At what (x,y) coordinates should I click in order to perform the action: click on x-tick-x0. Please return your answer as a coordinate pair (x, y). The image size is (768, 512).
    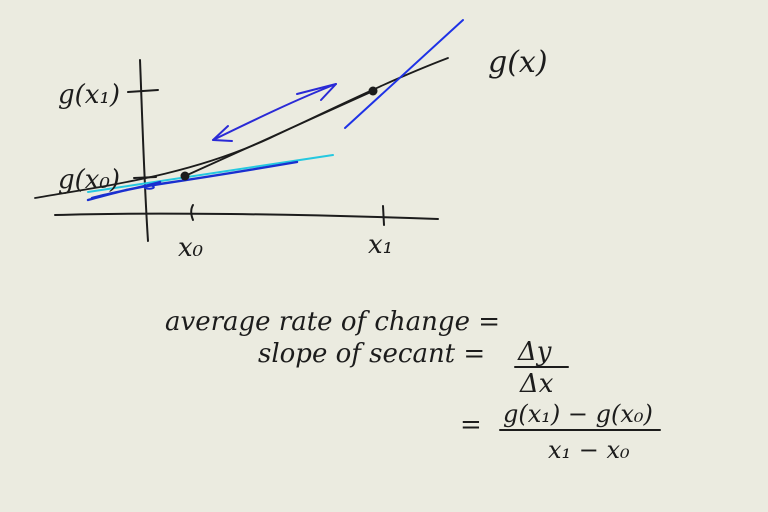
    Looking at the image, I should click on (192, 212).